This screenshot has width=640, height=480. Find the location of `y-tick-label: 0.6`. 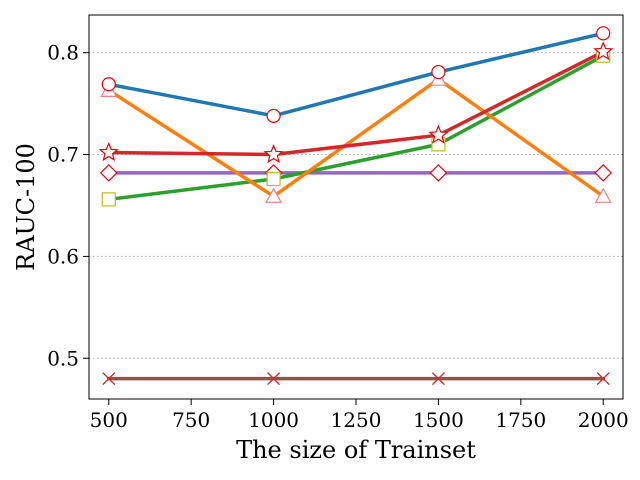

y-tick-label: 0.6 is located at coordinates (63, 256).